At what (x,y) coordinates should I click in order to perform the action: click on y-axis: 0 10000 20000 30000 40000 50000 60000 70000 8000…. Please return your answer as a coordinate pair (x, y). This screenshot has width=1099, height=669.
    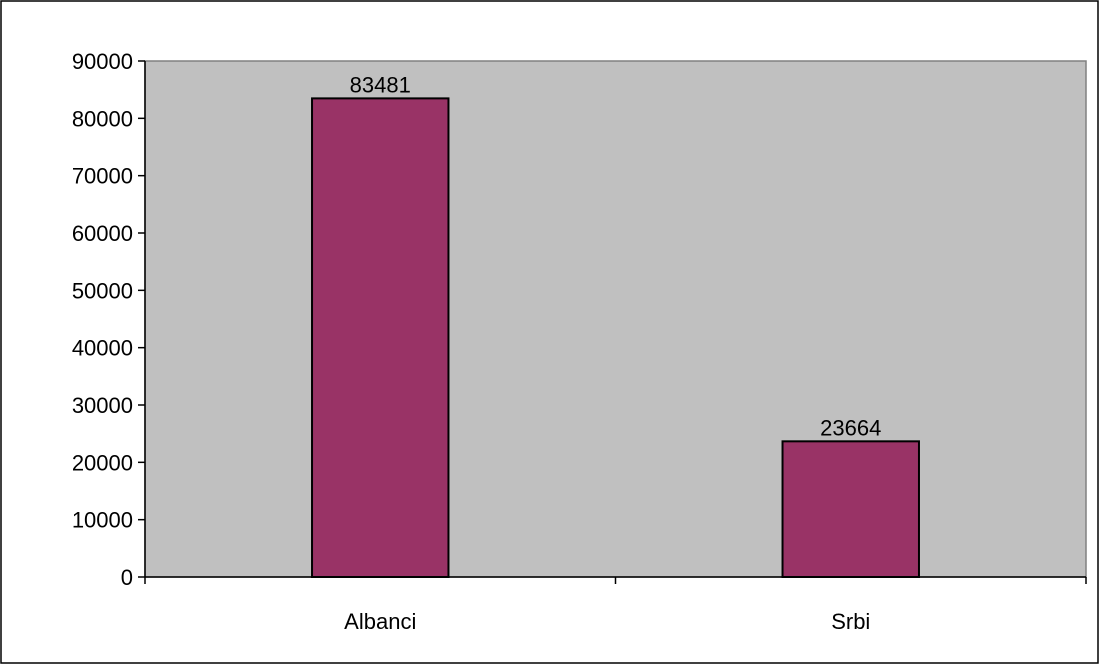
    Looking at the image, I should click on (109, 319).